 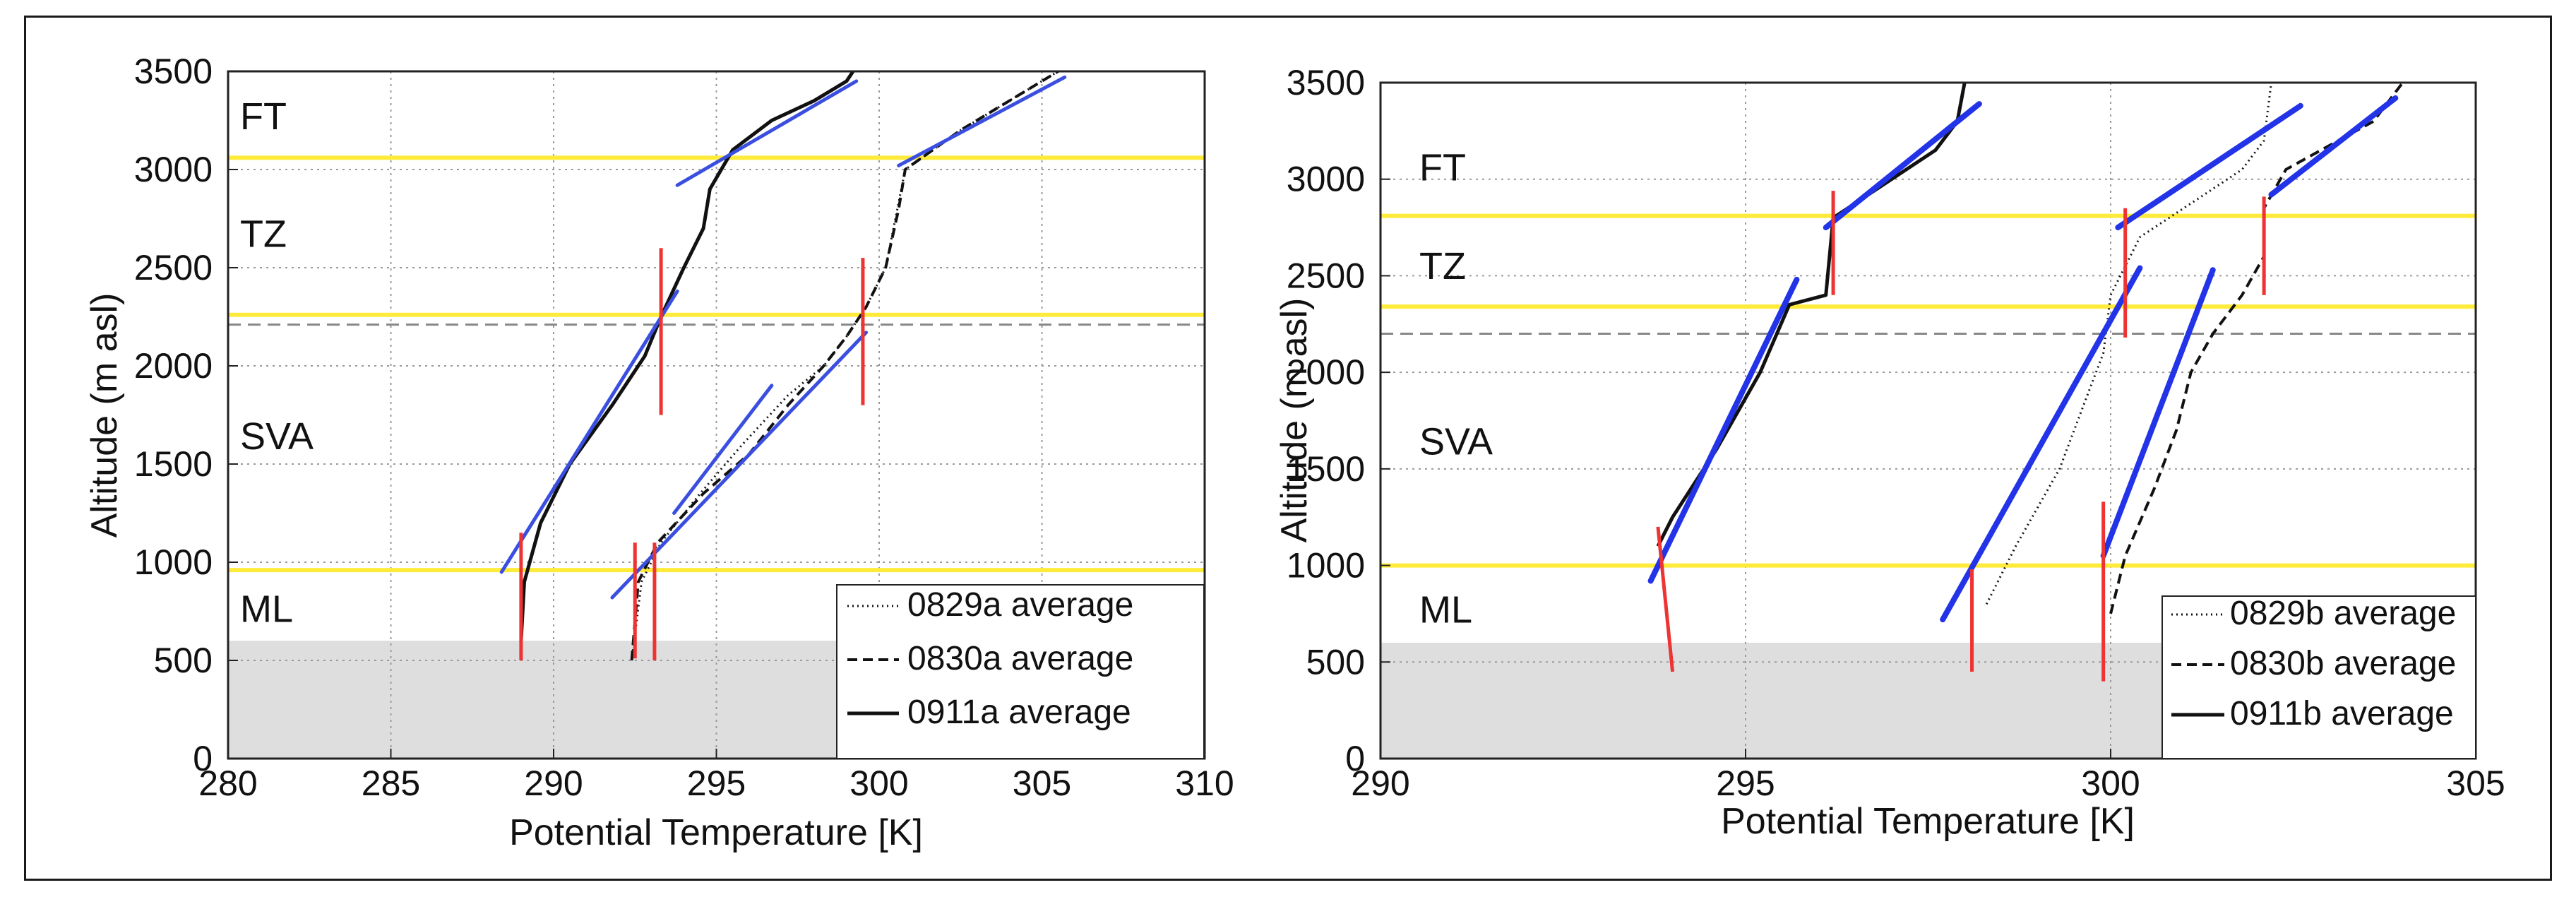 I want to click on series-group, so click(x=783, y=366).